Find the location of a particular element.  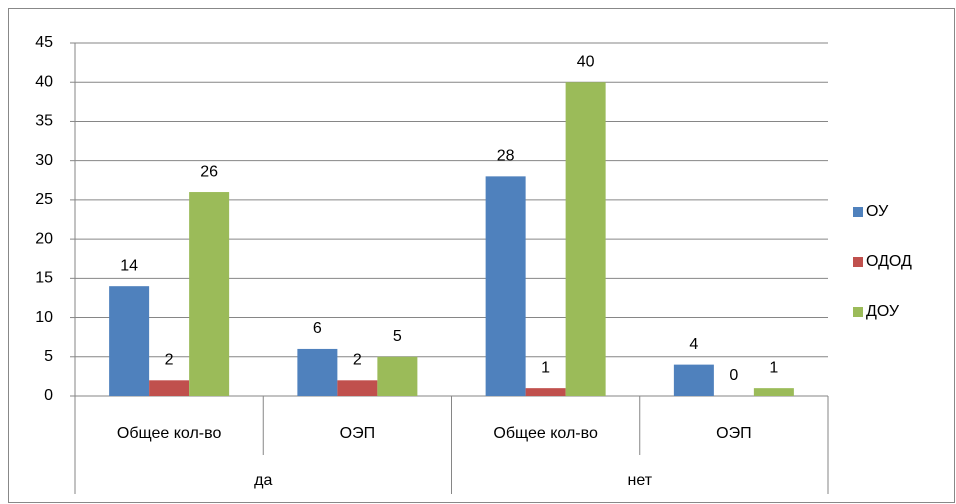

data-label: 40 is located at coordinates (586, 61).